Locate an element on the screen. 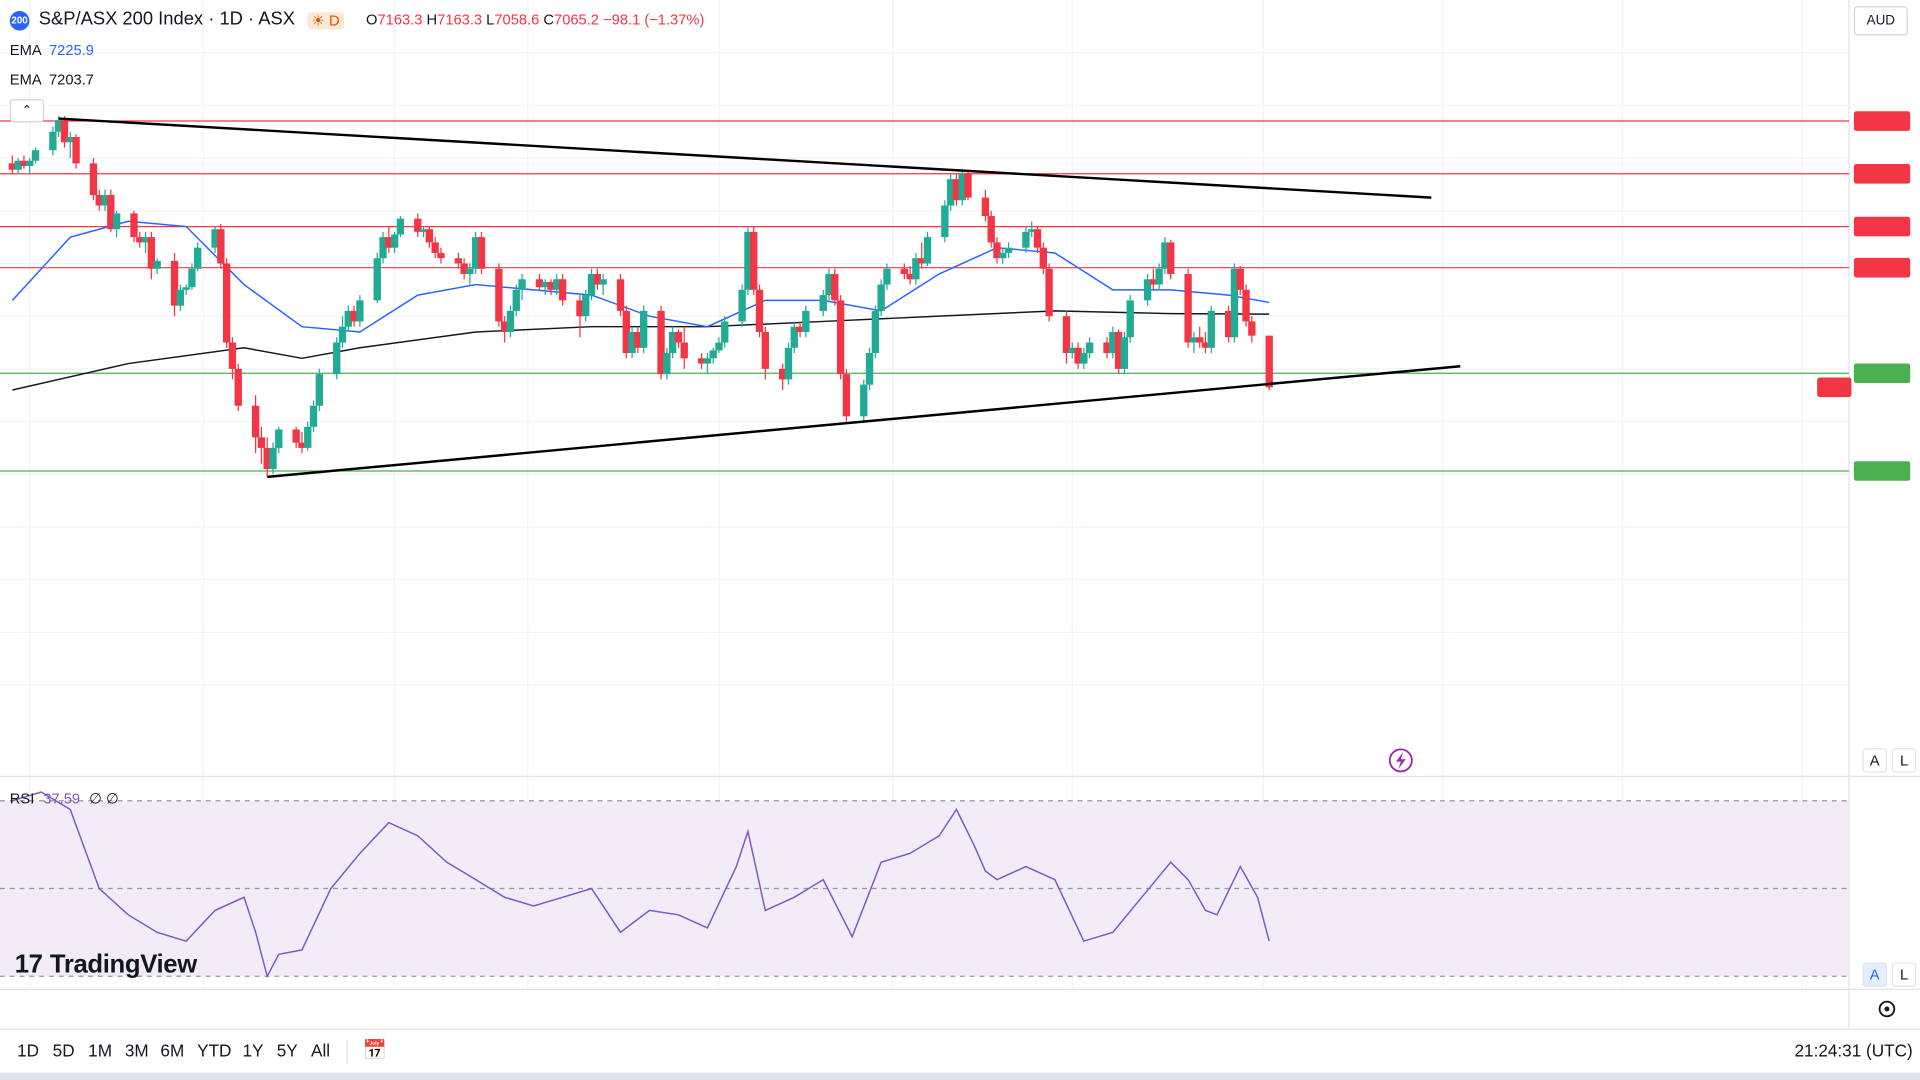  tf-1y: 1Y is located at coordinates (253, 1050).